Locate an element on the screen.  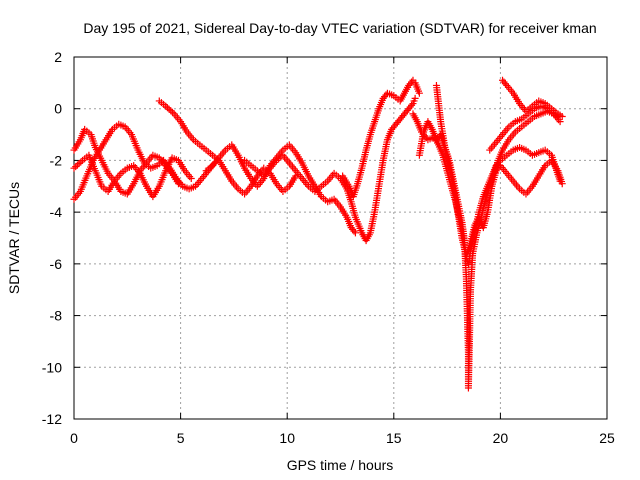
y-tick-label: -8 is located at coordinates (56, 316).